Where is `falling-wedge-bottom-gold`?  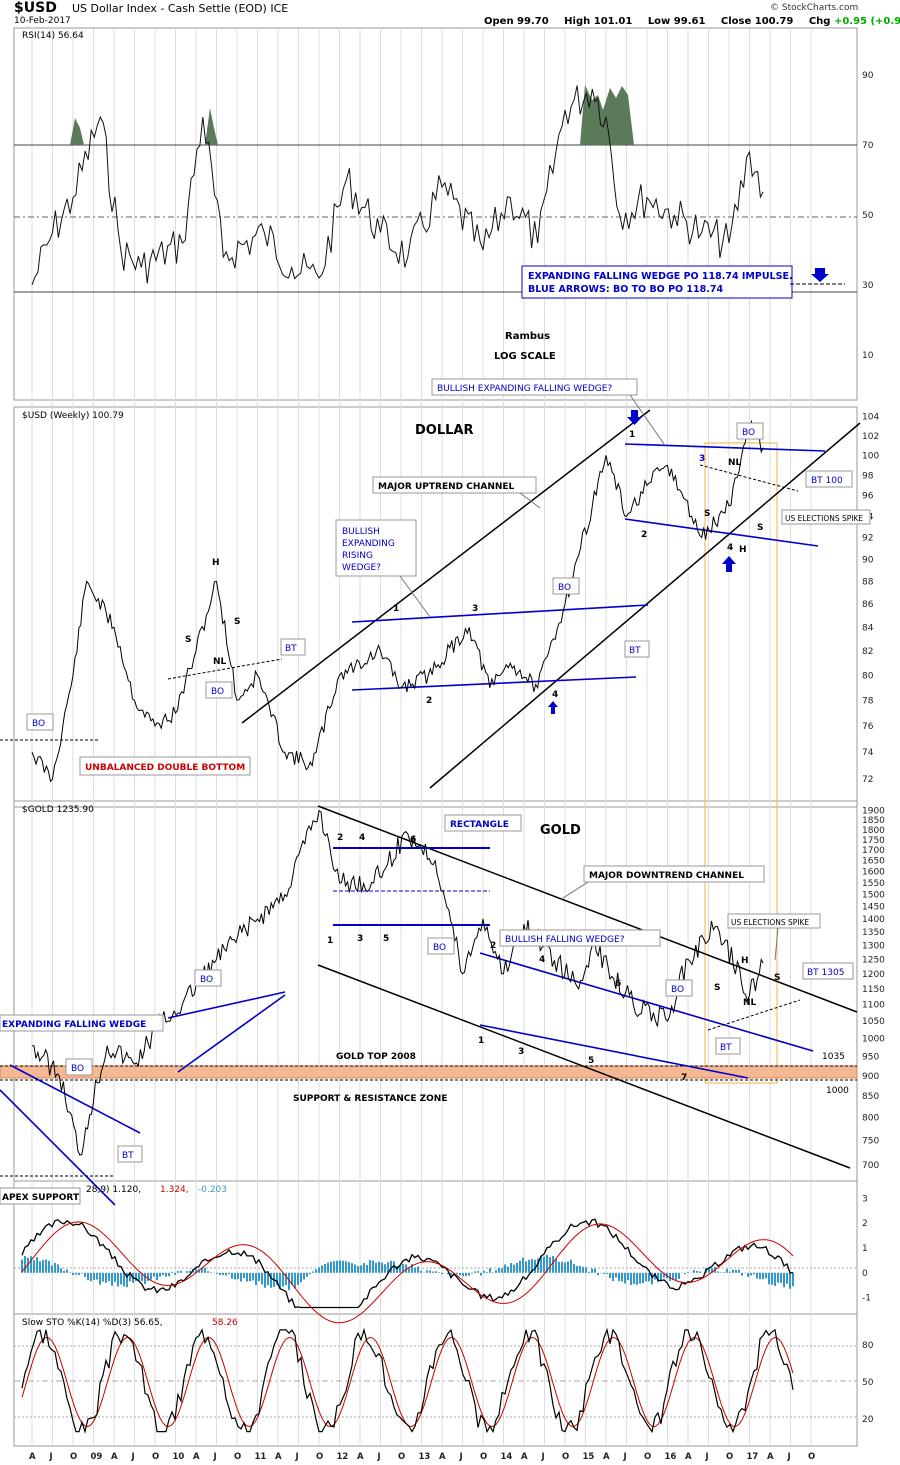 falling-wedge-bottom-gold is located at coordinates (614, 1051).